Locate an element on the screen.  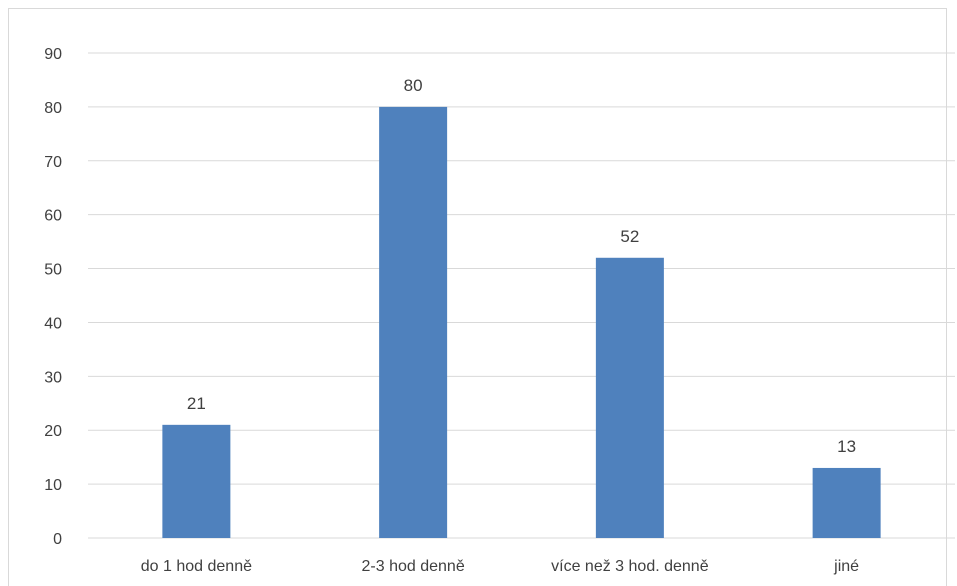
data-label: 80 is located at coordinates (413, 85).